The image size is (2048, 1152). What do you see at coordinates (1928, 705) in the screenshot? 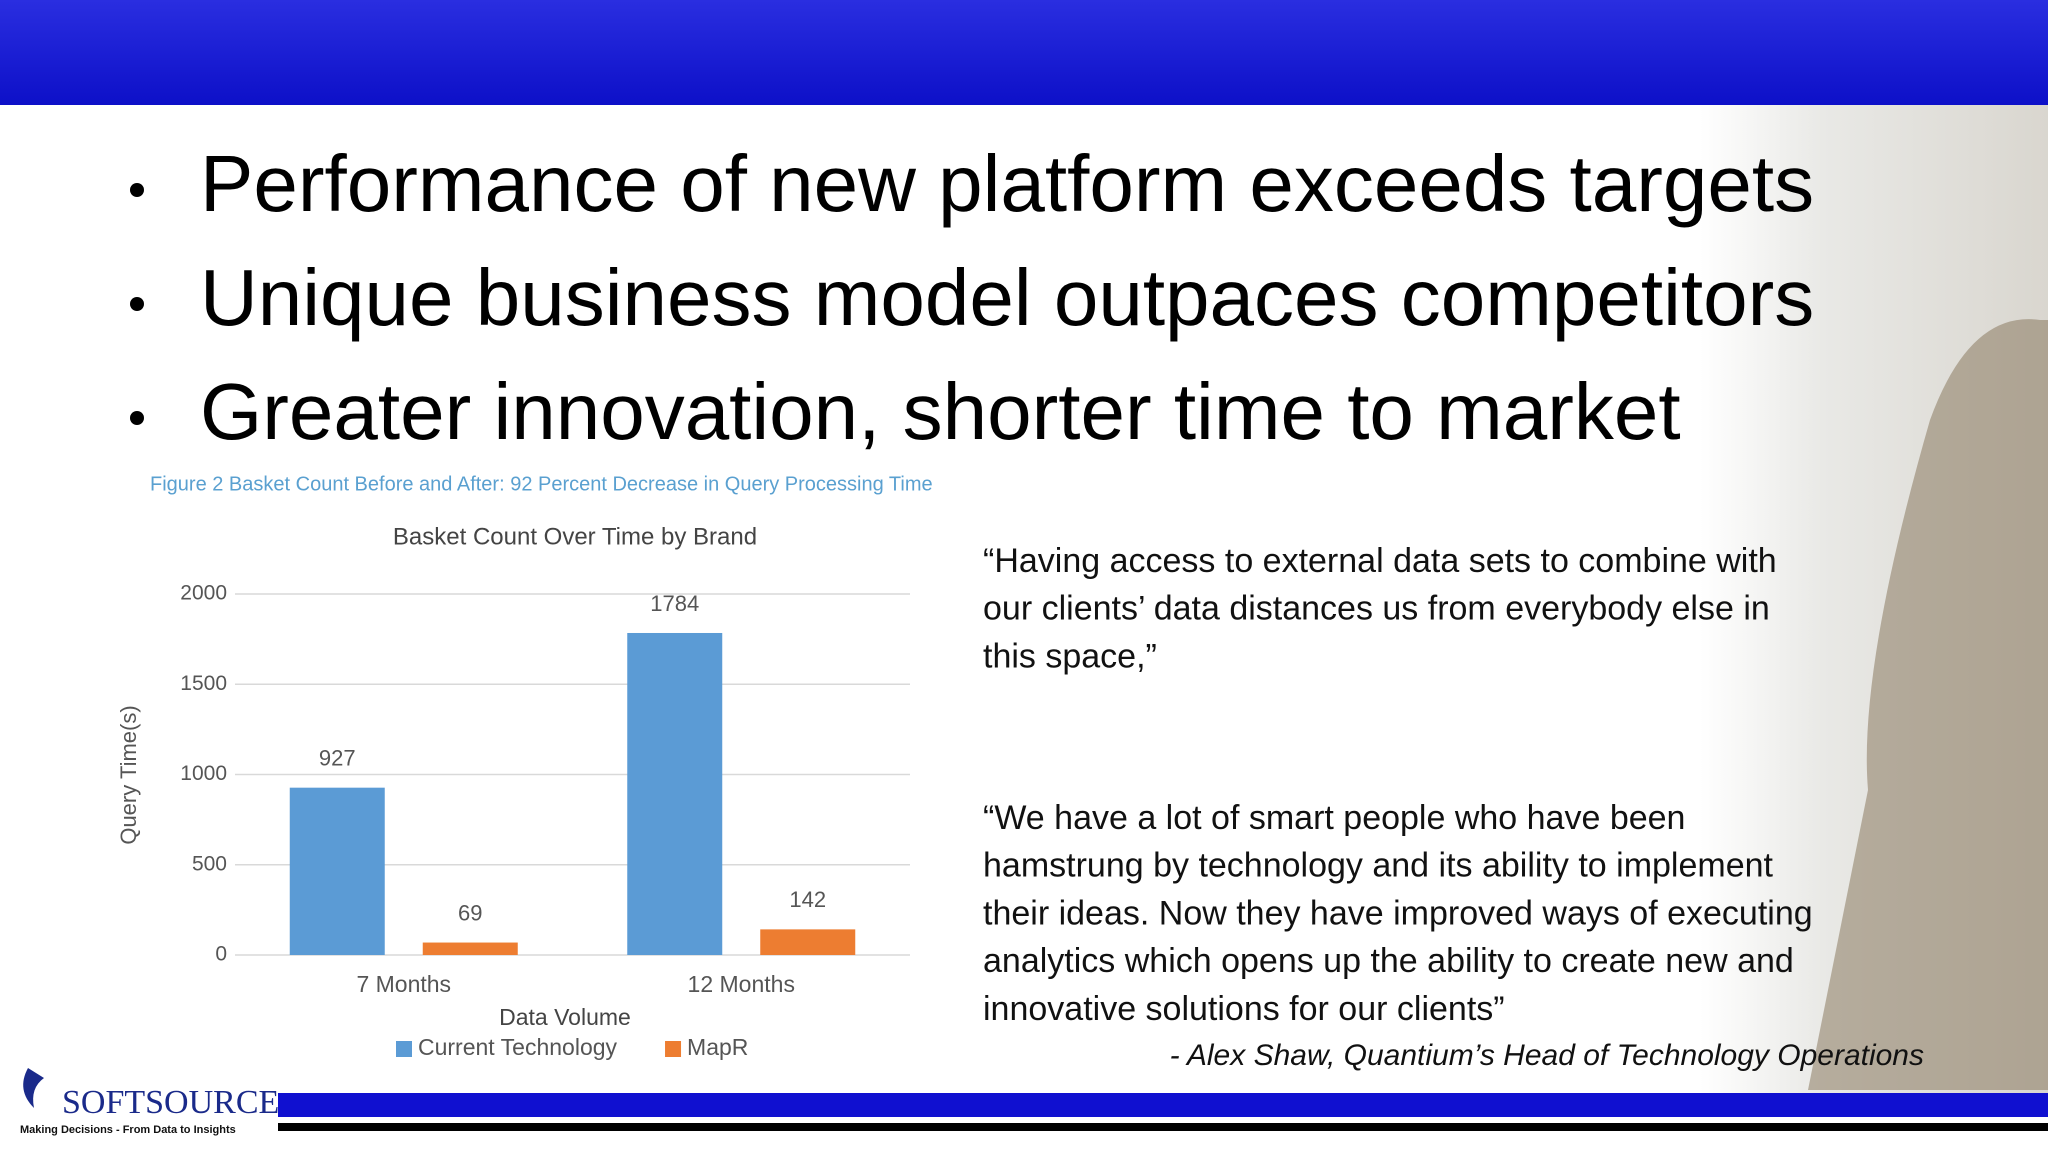
I see `person-silhouette` at bounding box center [1928, 705].